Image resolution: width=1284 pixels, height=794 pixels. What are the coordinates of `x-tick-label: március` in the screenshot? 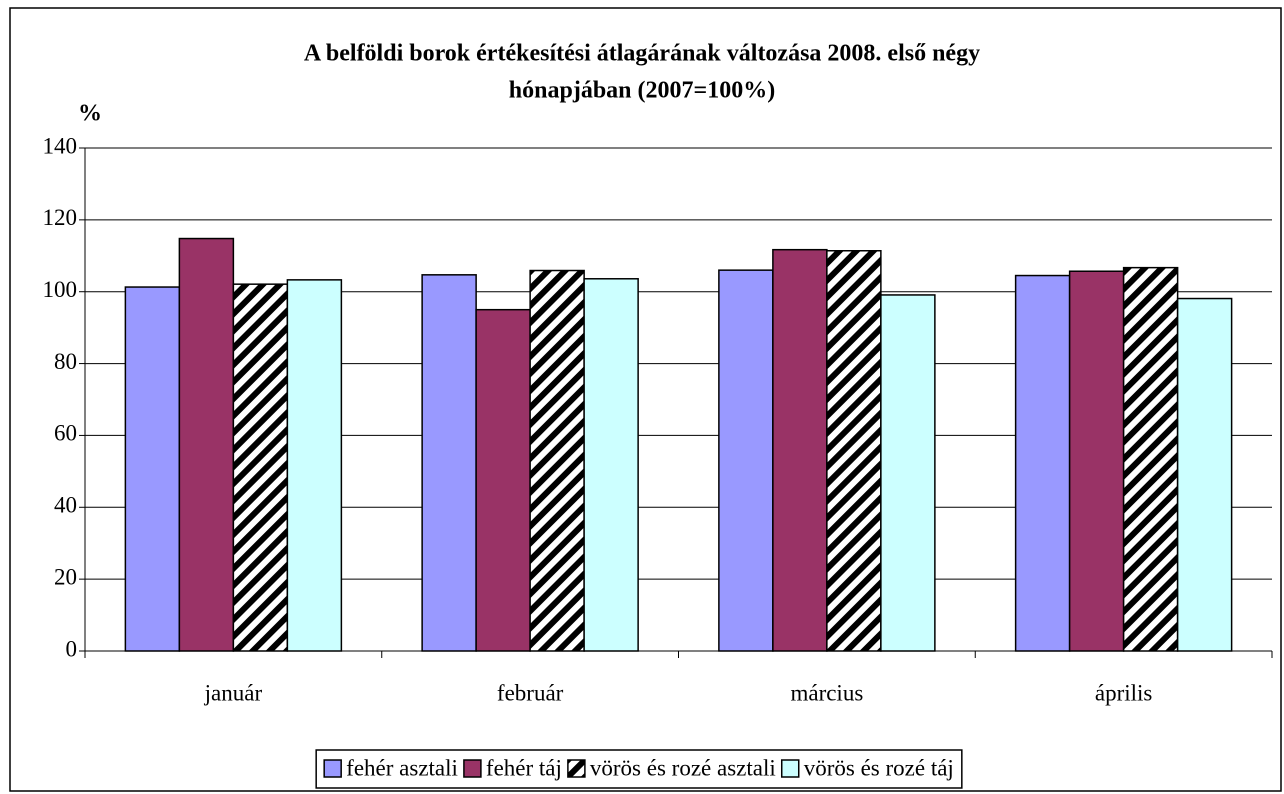 It's located at (826, 692).